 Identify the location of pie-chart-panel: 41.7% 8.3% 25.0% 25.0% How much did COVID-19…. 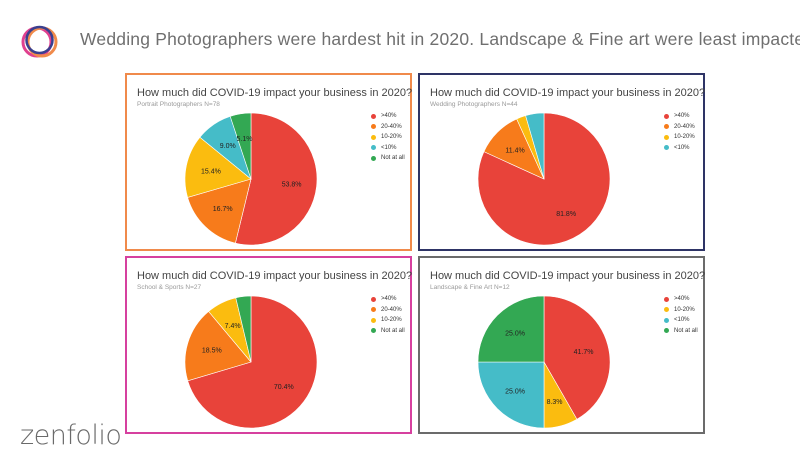
(561, 345).